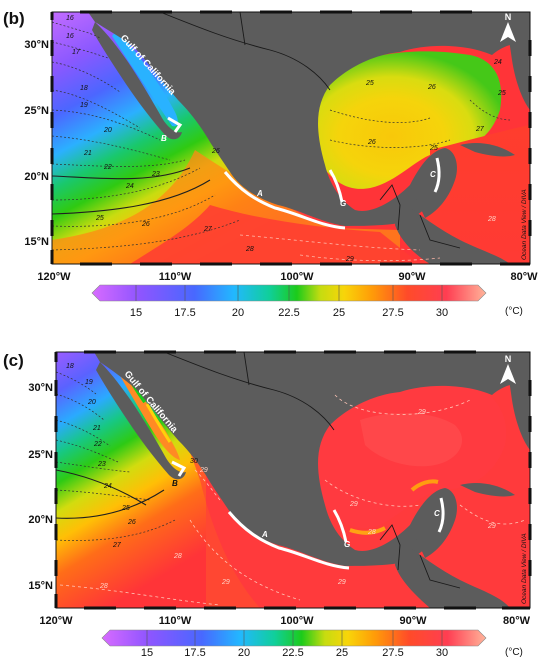 The image size is (550, 663). I want to click on contour-label: 17, so click(76, 52).